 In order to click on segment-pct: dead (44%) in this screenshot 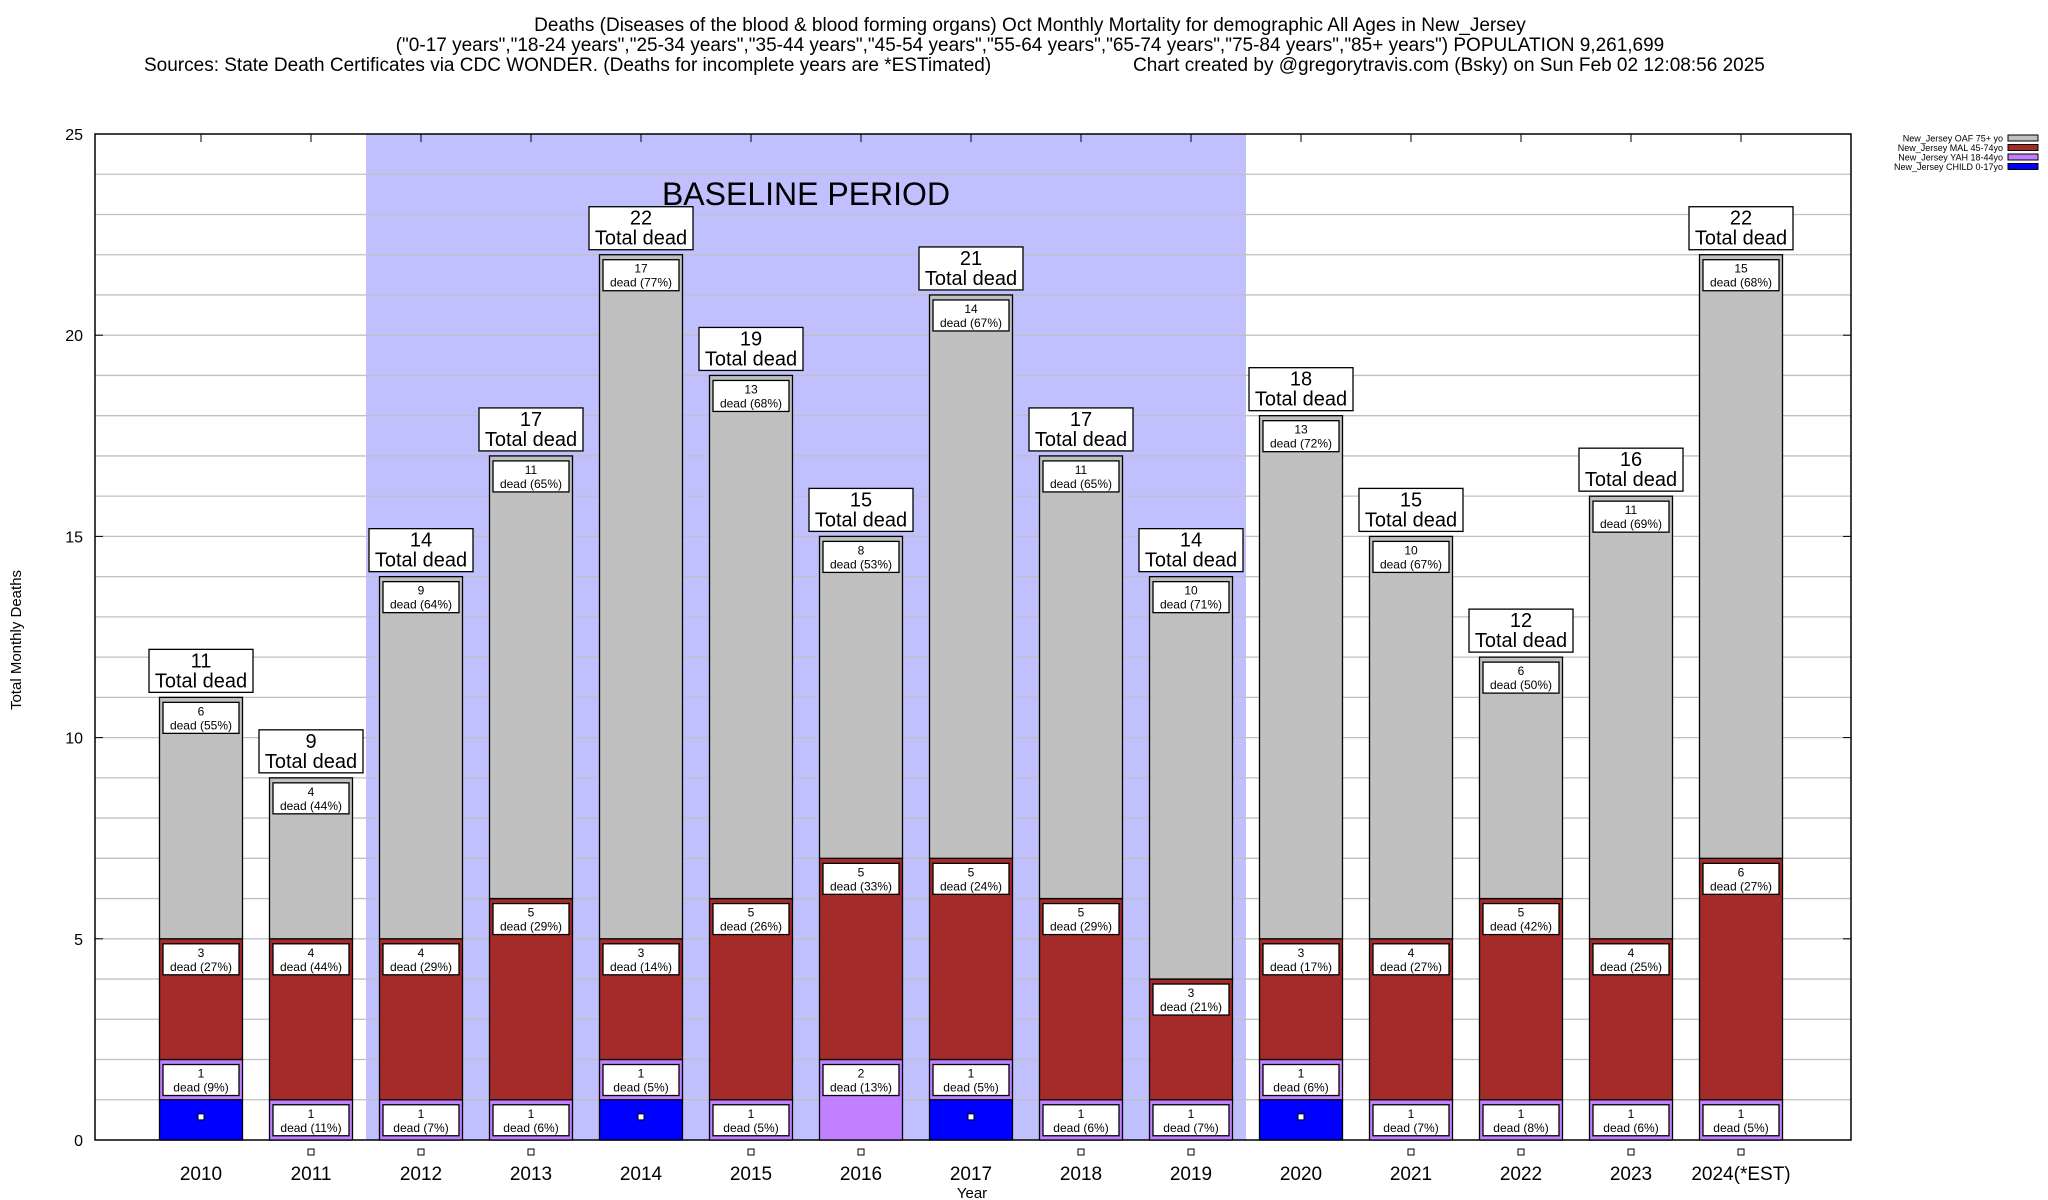, I will do `click(311, 806)`.